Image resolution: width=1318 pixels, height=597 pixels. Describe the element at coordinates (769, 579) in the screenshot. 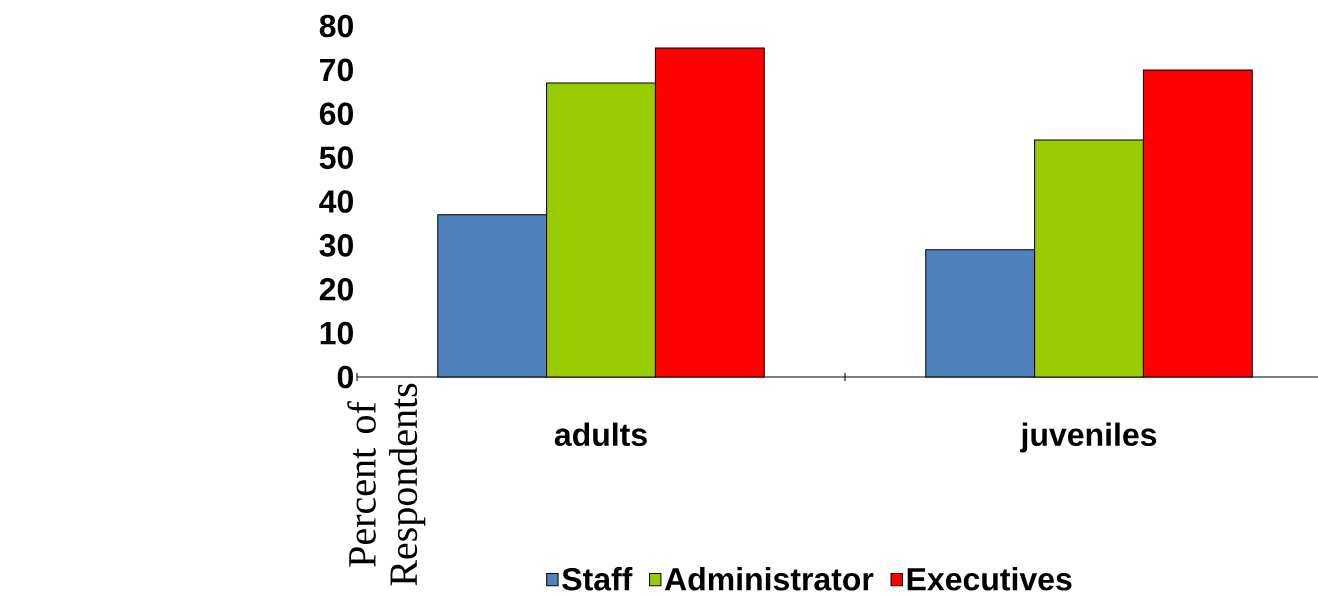

I see `legend-label: Administrator` at that location.